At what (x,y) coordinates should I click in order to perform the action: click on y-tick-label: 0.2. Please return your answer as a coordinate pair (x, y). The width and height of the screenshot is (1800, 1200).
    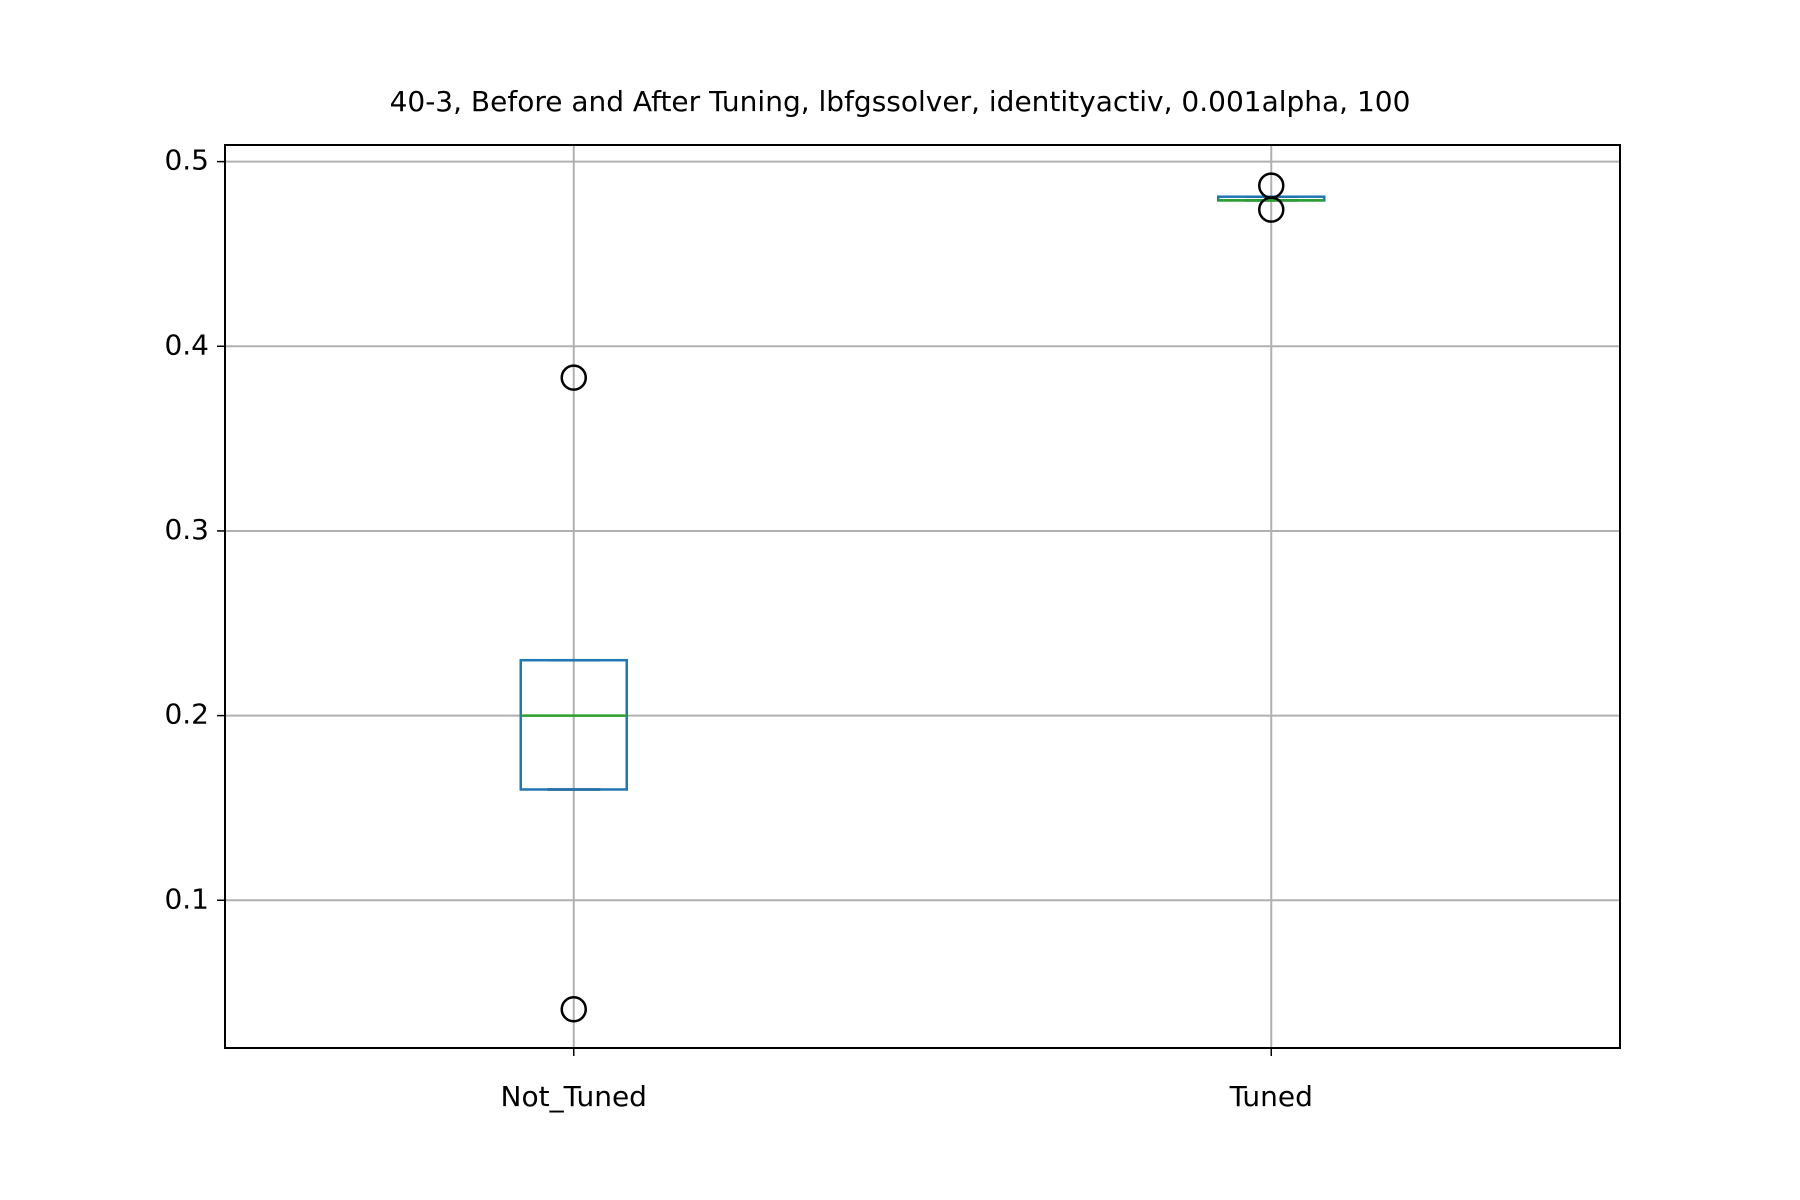
    Looking at the image, I should click on (186, 714).